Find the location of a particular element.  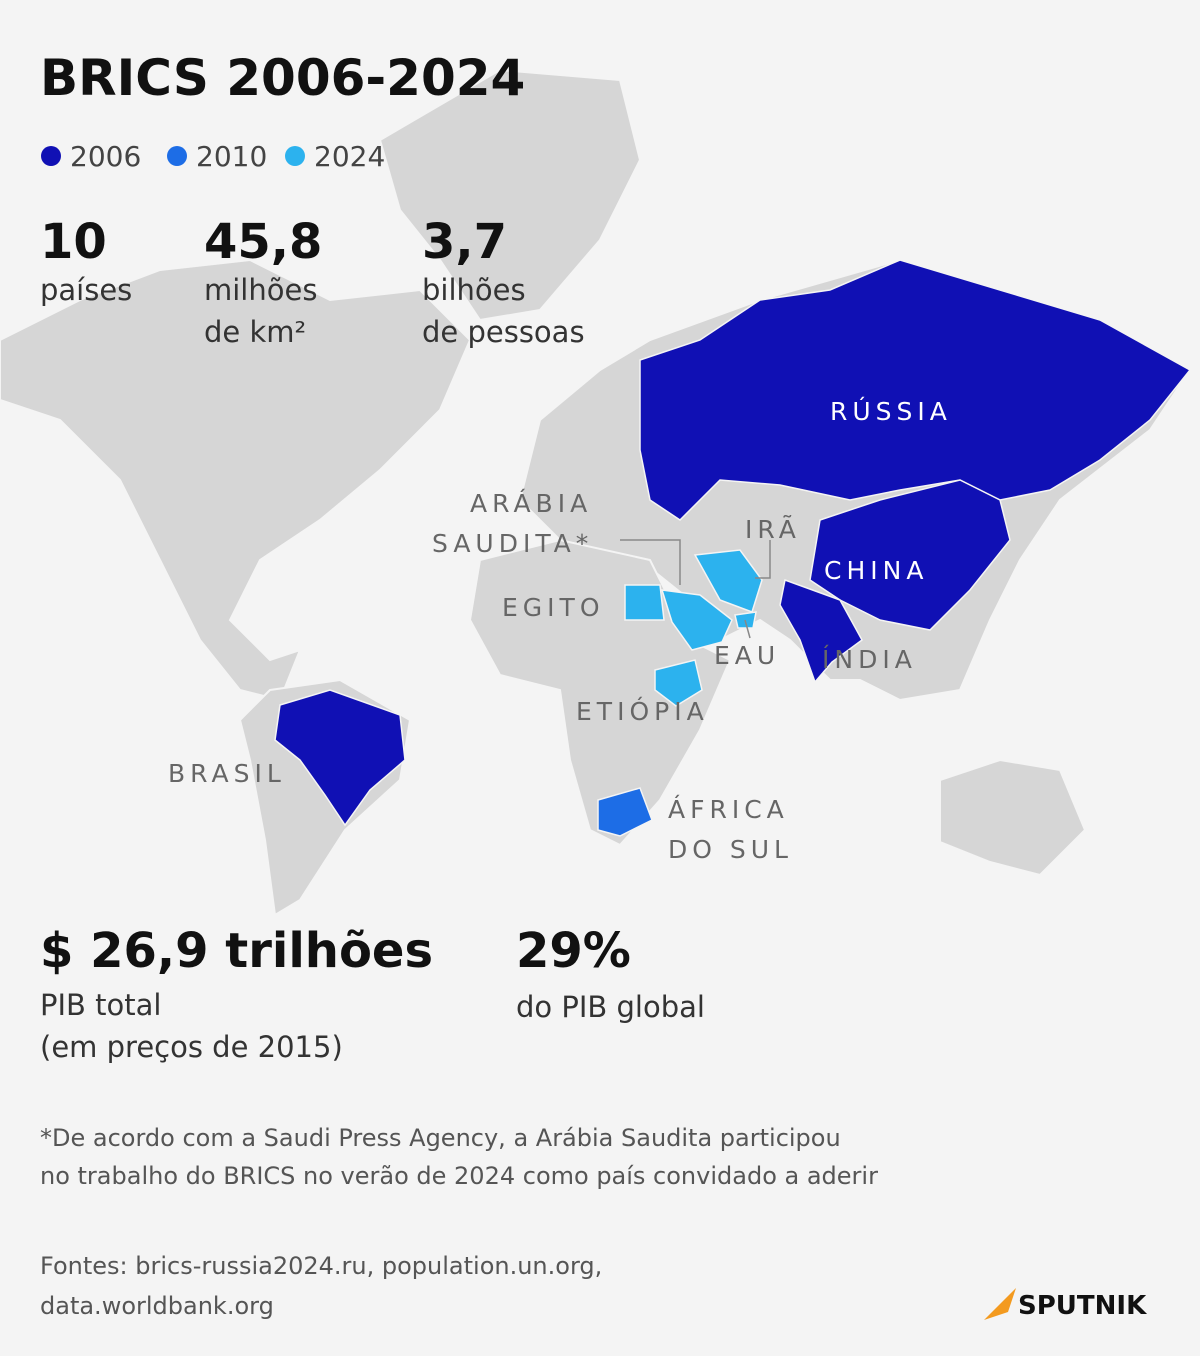

country-china is located at coordinates (910, 555).